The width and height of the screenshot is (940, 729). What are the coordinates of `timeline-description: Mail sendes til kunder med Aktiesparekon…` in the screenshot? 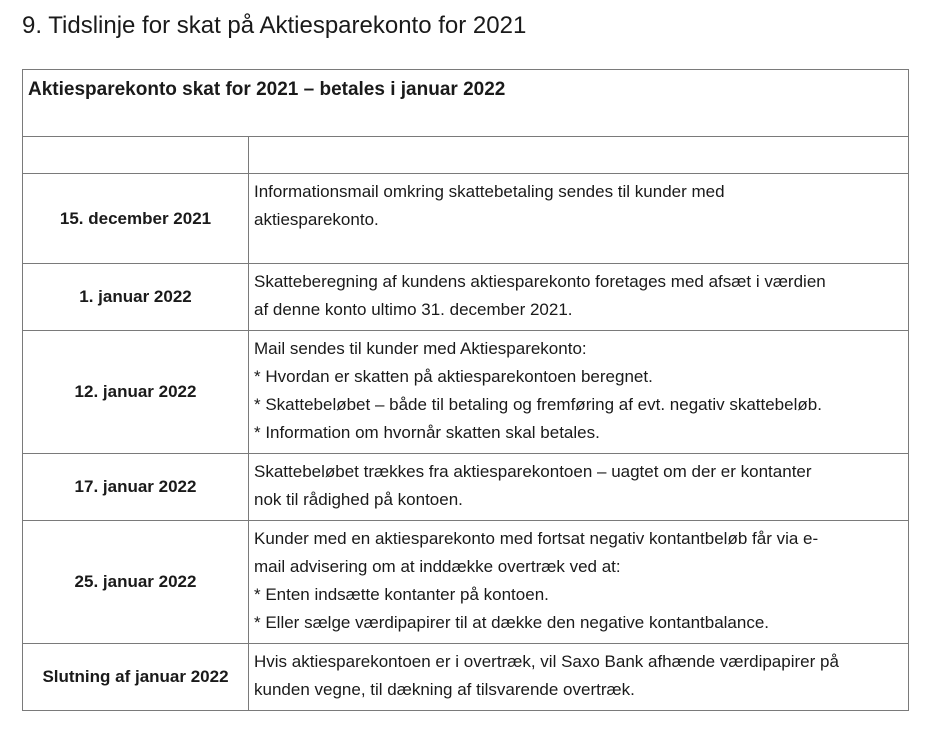 It's located at (578, 392).